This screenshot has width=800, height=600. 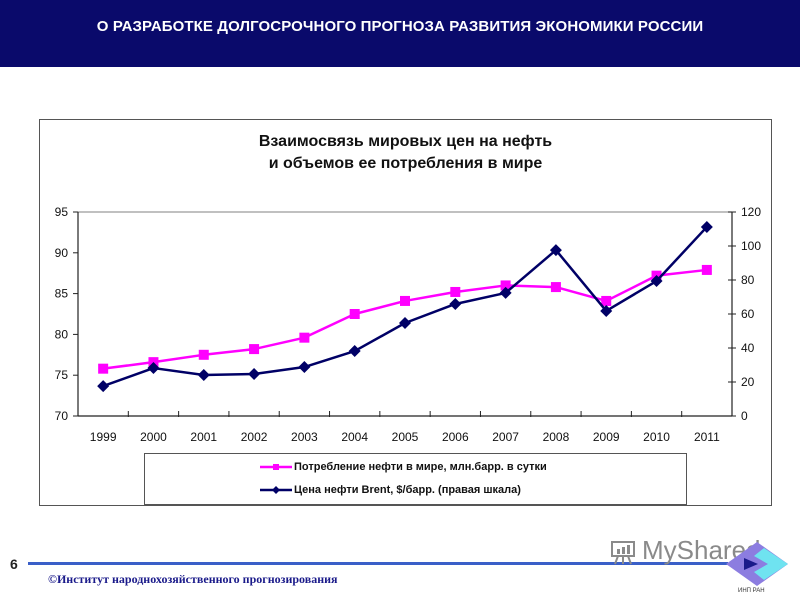 I want to click on y-right-tick-label: 80, so click(x=748, y=280).